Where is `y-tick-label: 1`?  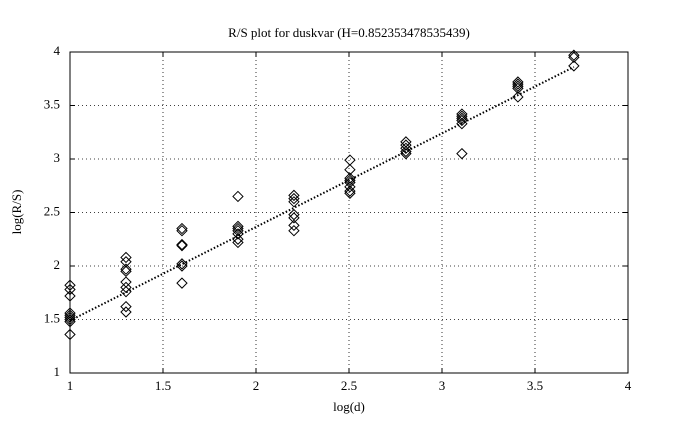 y-tick-label: 1 is located at coordinates (57, 371).